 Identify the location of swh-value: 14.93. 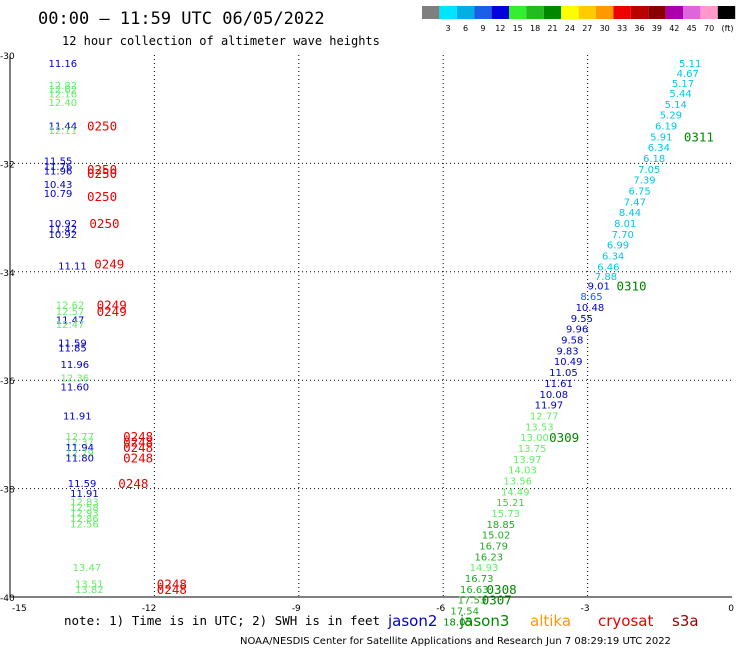
(484, 568).